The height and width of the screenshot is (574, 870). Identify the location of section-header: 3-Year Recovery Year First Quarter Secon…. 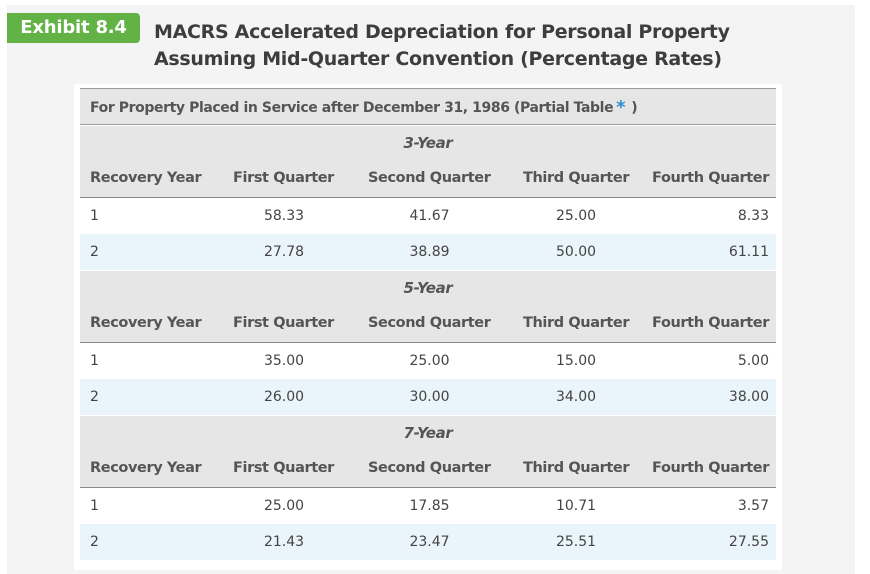
(428, 162).